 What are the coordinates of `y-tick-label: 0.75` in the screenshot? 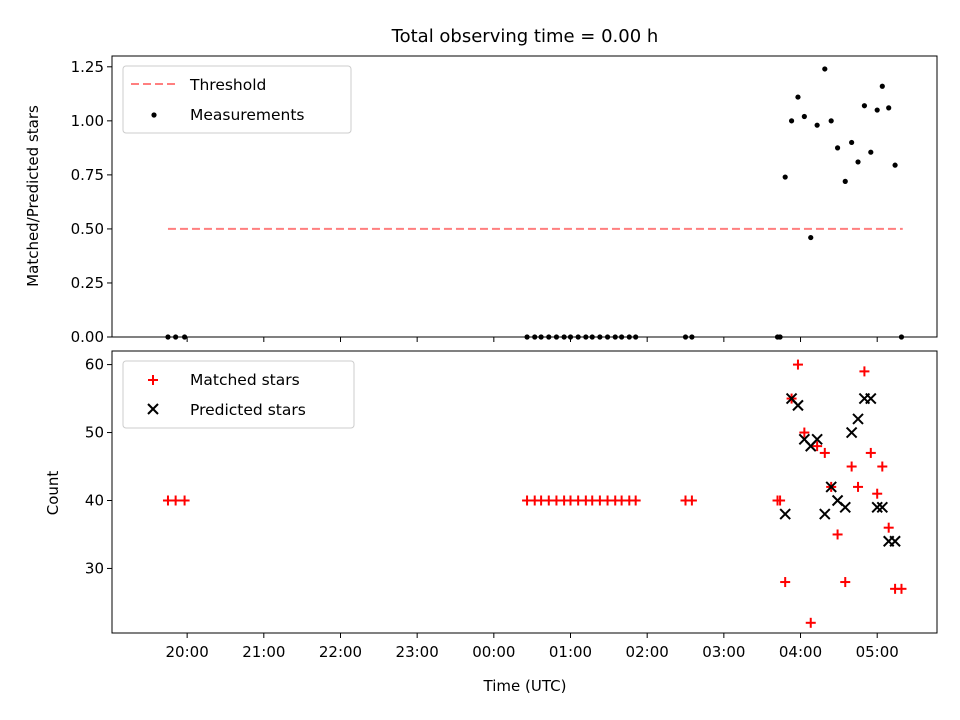 It's located at (87, 175).